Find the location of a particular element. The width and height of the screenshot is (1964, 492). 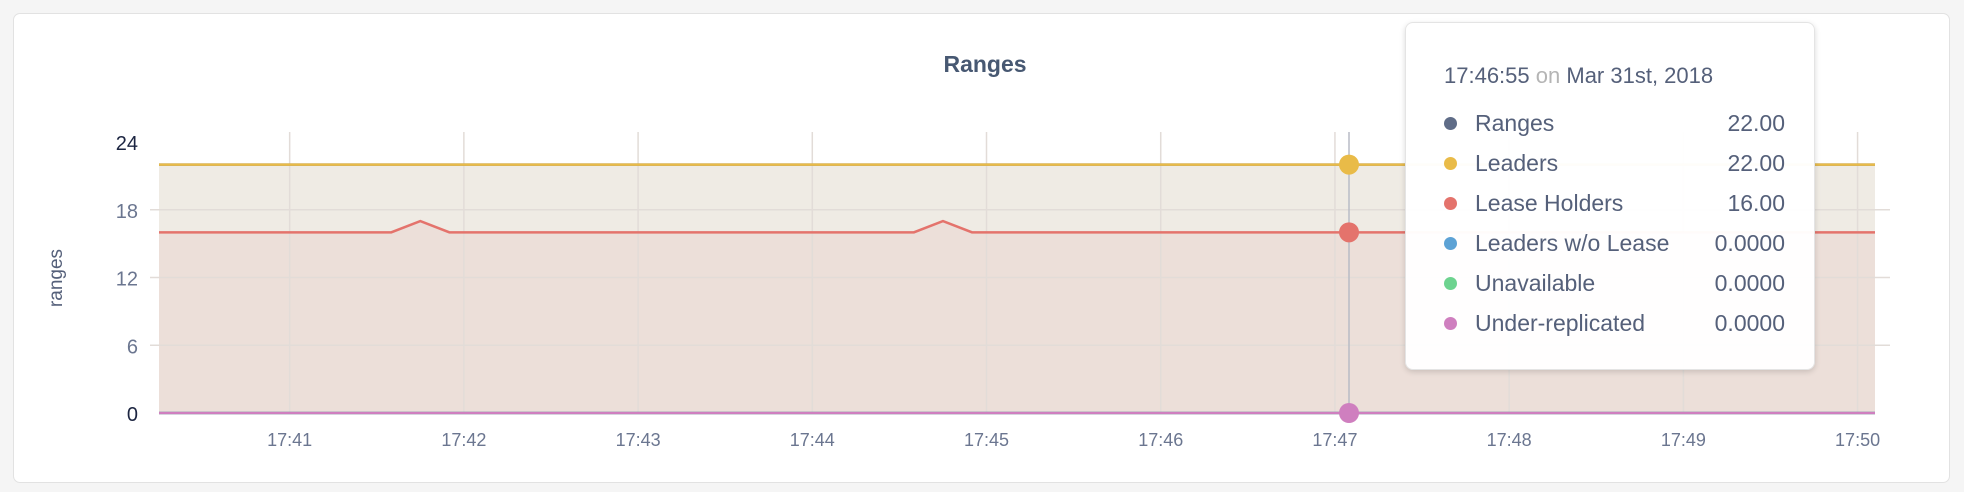

tooltip-row: Leaders w/o Lease 0.0000 is located at coordinates (1629, 243).